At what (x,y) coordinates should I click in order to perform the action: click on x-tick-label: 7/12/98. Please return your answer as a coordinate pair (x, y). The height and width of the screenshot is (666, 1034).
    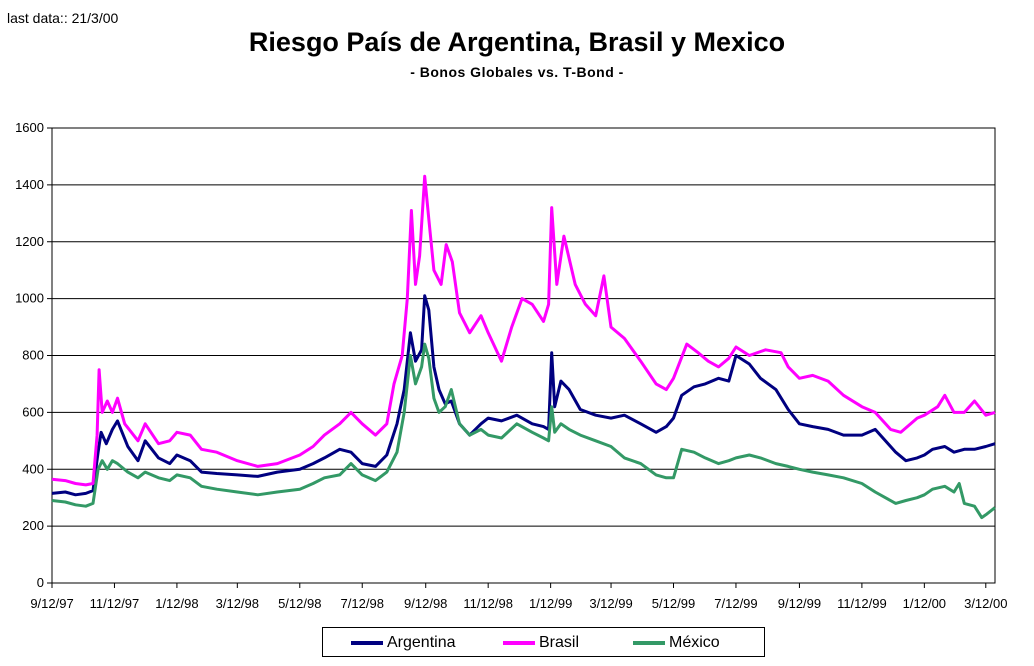
    Looking at the image, I should click on (362, 603).